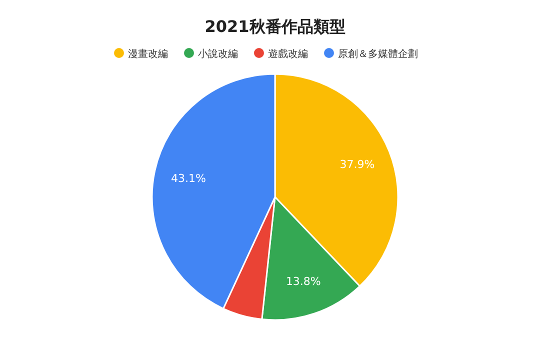 The height and width of the screenshot is (340, 550). I want to click on legend-label: 漫畫改編, so click(148, 54).